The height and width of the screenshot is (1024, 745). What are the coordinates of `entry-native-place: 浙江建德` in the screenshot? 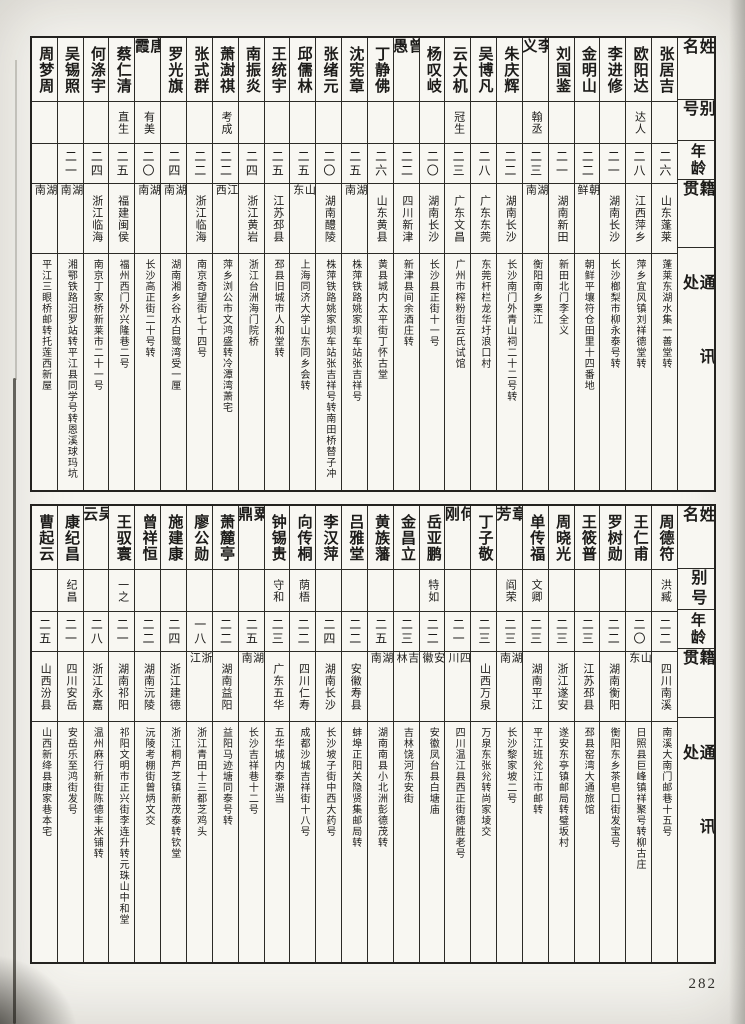 It's located at (174, 686).